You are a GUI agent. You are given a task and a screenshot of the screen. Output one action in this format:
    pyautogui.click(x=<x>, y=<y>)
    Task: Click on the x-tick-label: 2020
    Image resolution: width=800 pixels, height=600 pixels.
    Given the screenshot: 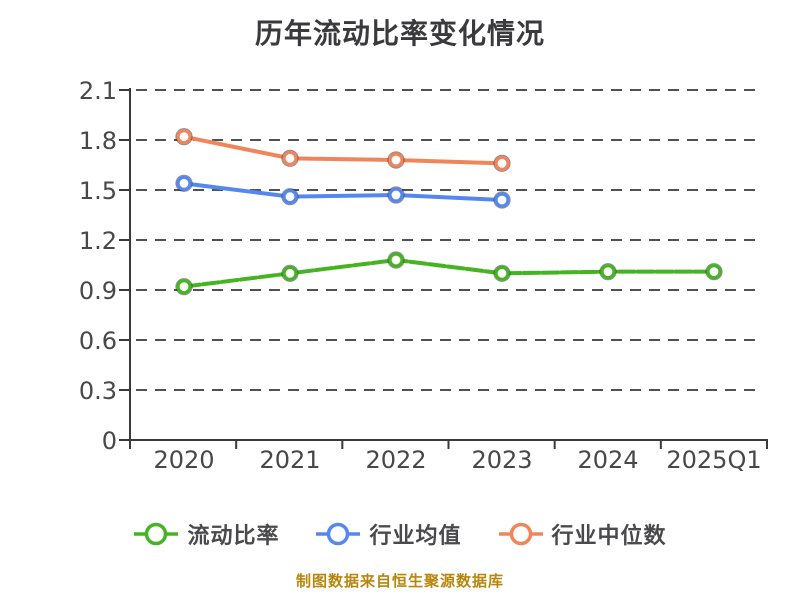 What is the action you would take?
    pyautogui.click(x=183, y=460)
    